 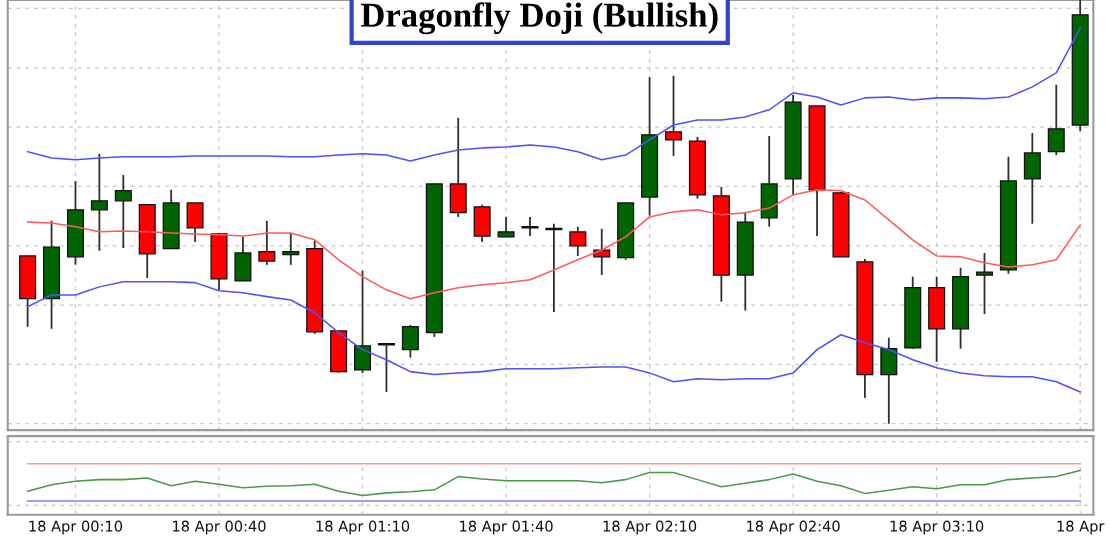 I want to click on x-tick-label: 18 Apr 02:40, so click(x=793, y=527).